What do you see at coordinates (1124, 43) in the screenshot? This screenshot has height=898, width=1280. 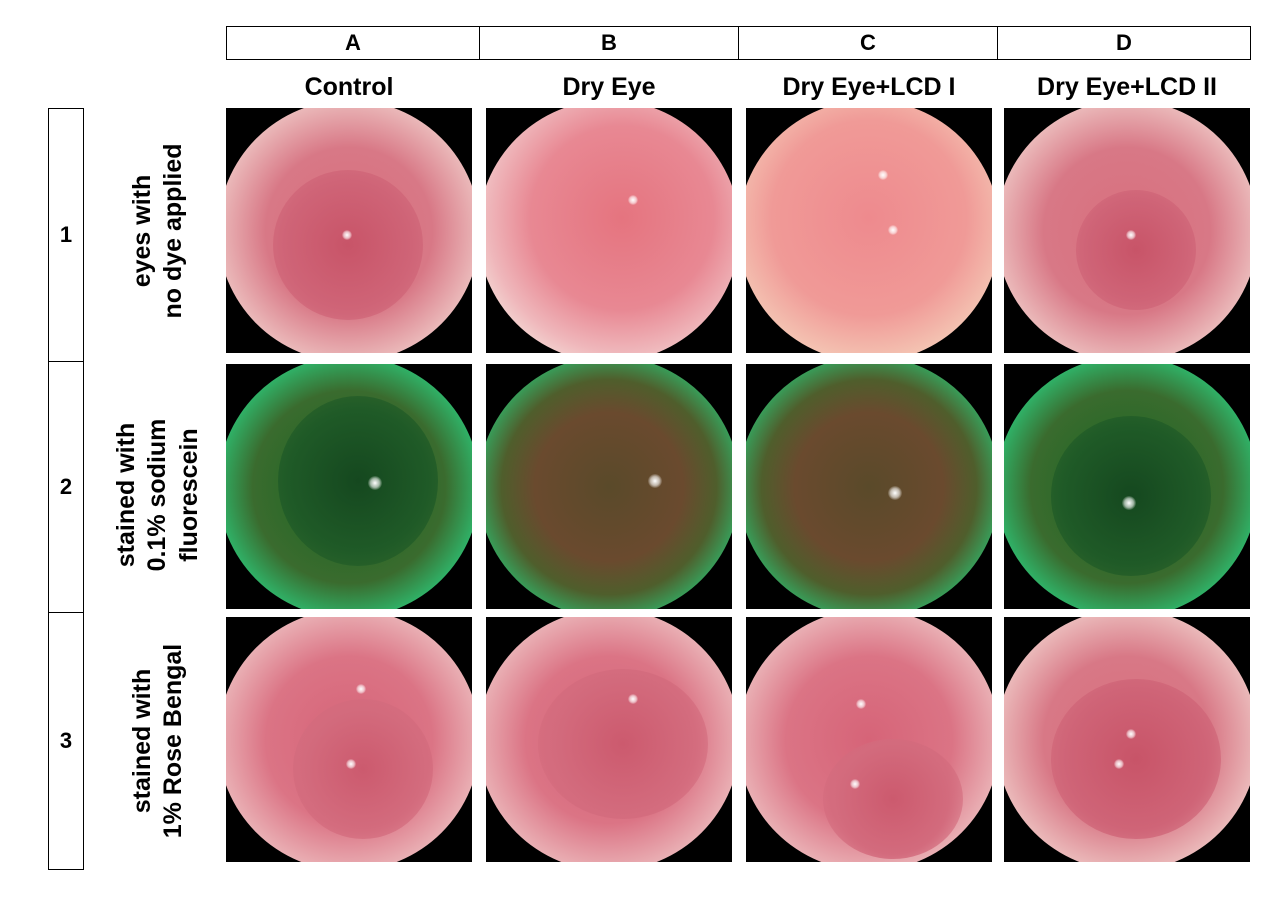 I see `column-header-d: D` at bounding box center [1124, 43].